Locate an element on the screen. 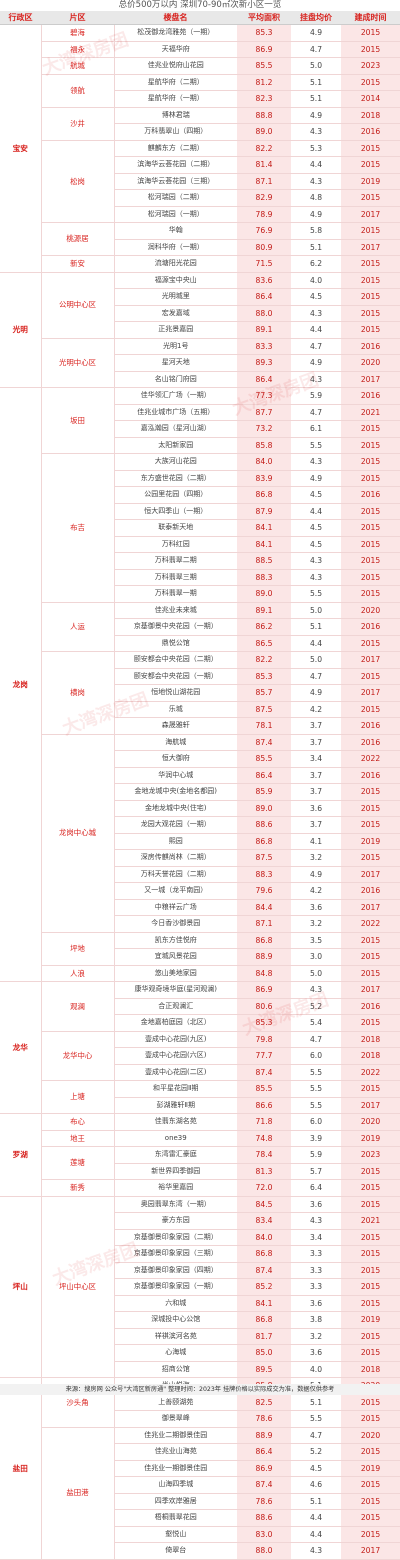 This screenshot has width=400, height=1560. district-cell: 坪山 is located at coordinates (21, 1287).